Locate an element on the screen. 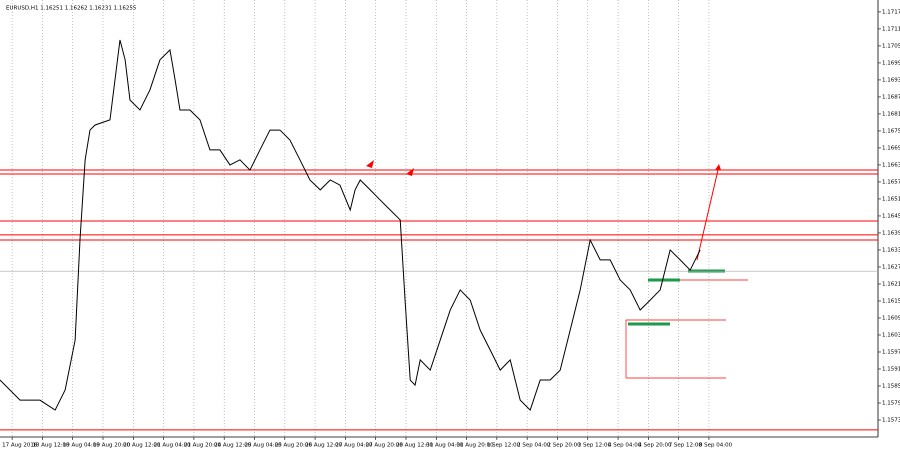 The height and width of the screenshot is (454, 900). x-tick-label: 7 Sep 12:00 is located at coordinates (686, 446).